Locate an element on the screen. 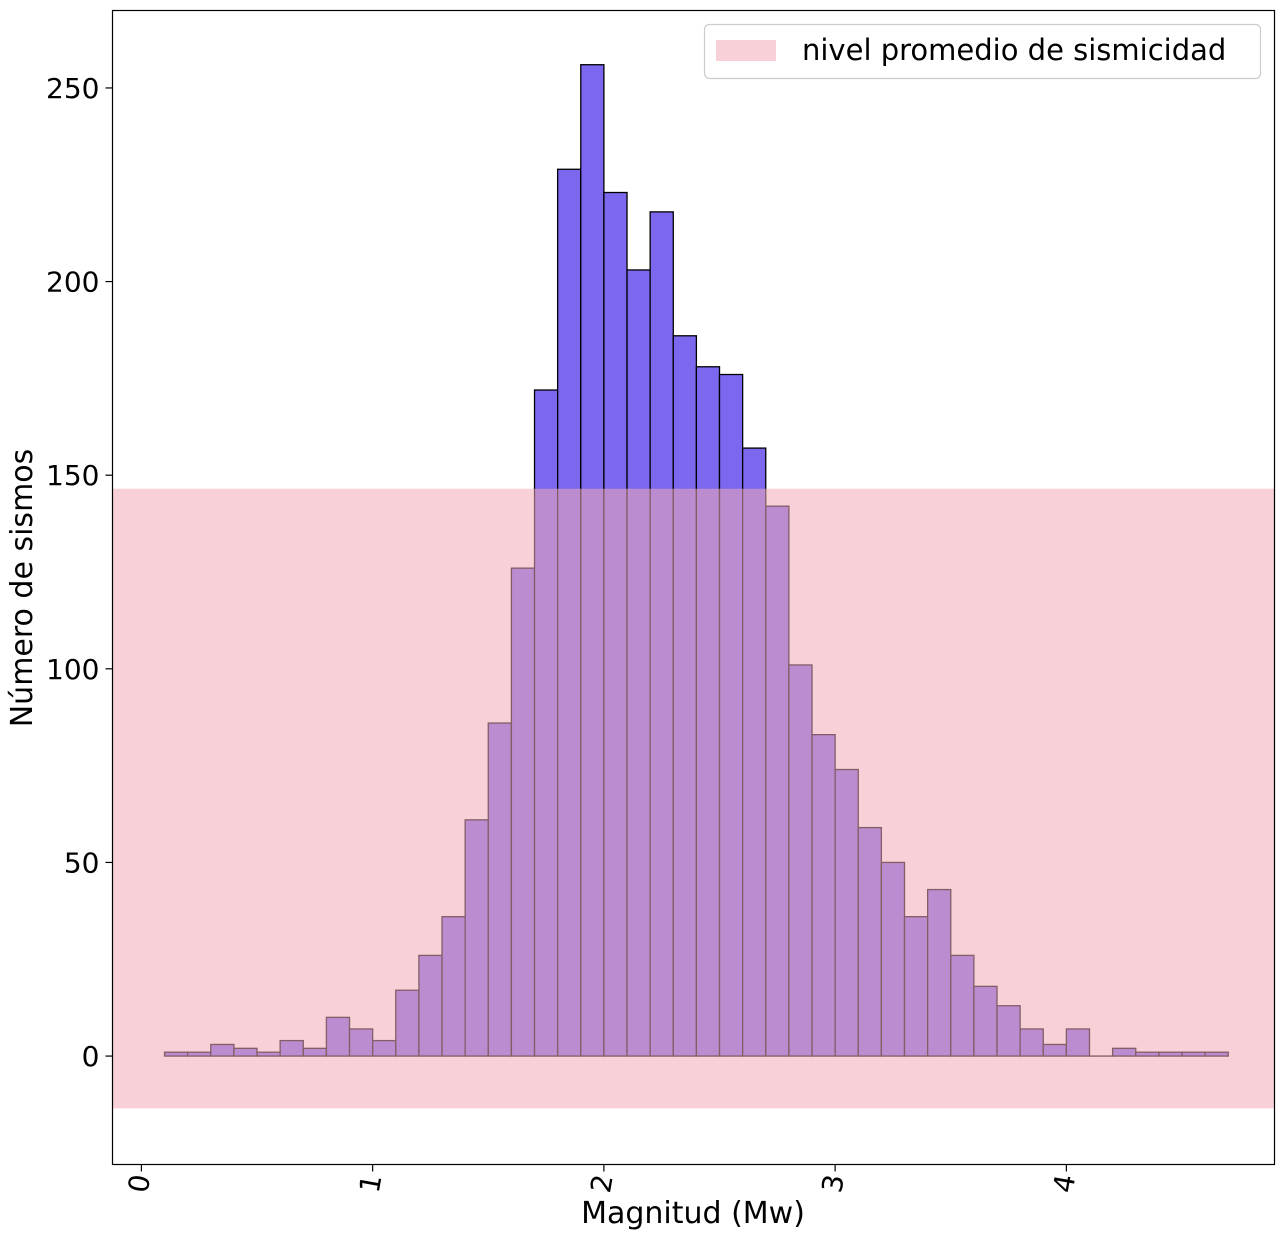 The width and height of the screenshot is (1284, 1239). y-tick-label: 100 is located at coordinates (72, 669).